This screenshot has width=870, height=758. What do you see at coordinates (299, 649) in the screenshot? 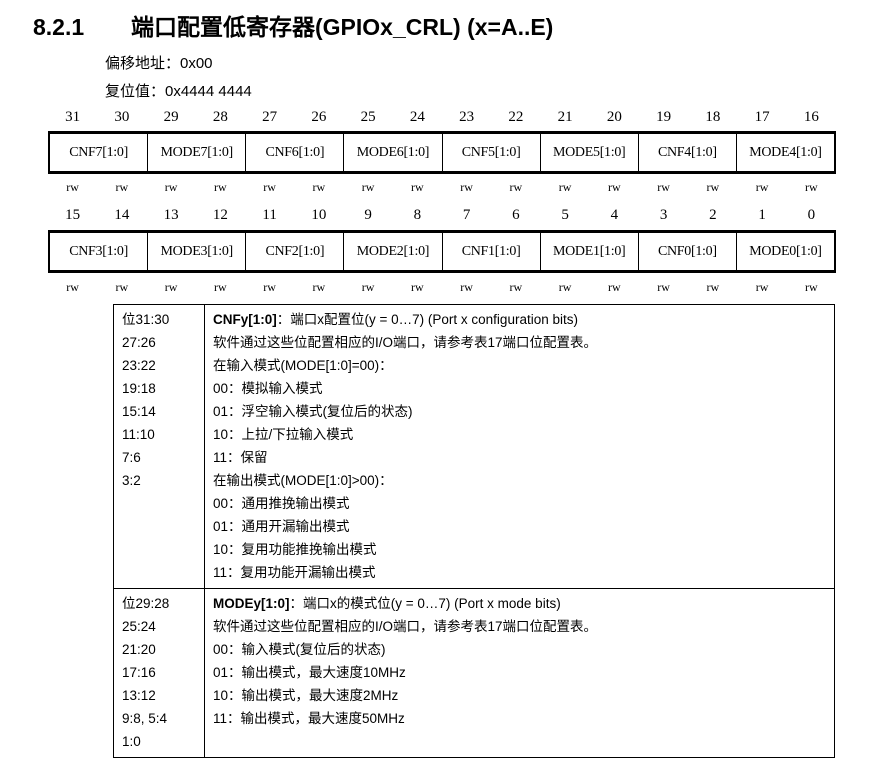
I see `description-line: 00：输入模式(复位后的状态)` at bounding box center [299, 649].